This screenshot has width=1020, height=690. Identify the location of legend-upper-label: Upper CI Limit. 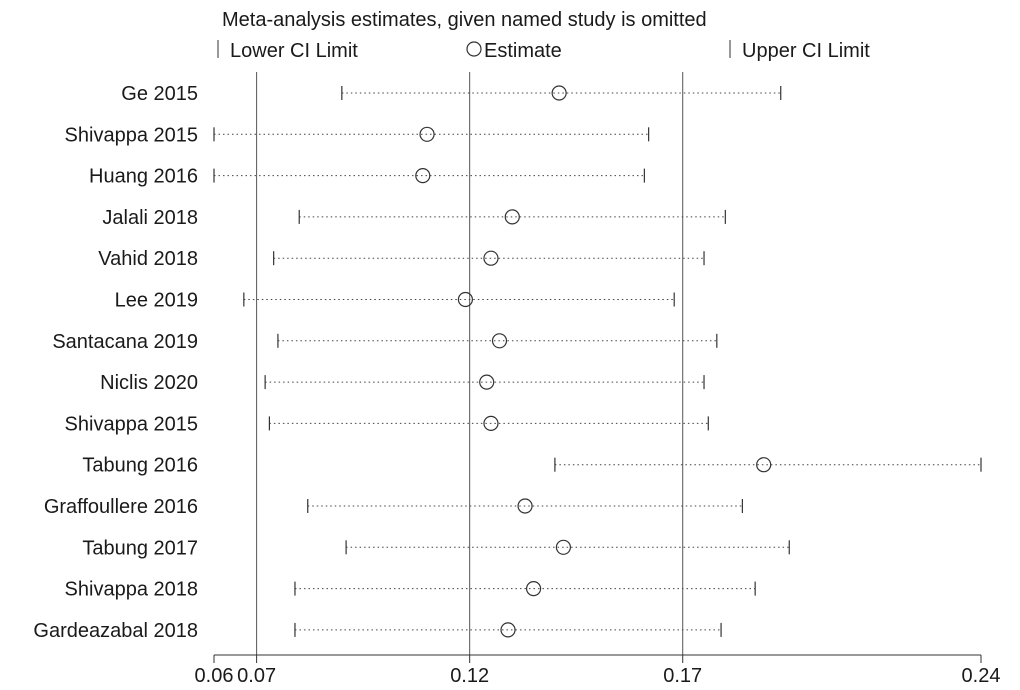
(806, 51).